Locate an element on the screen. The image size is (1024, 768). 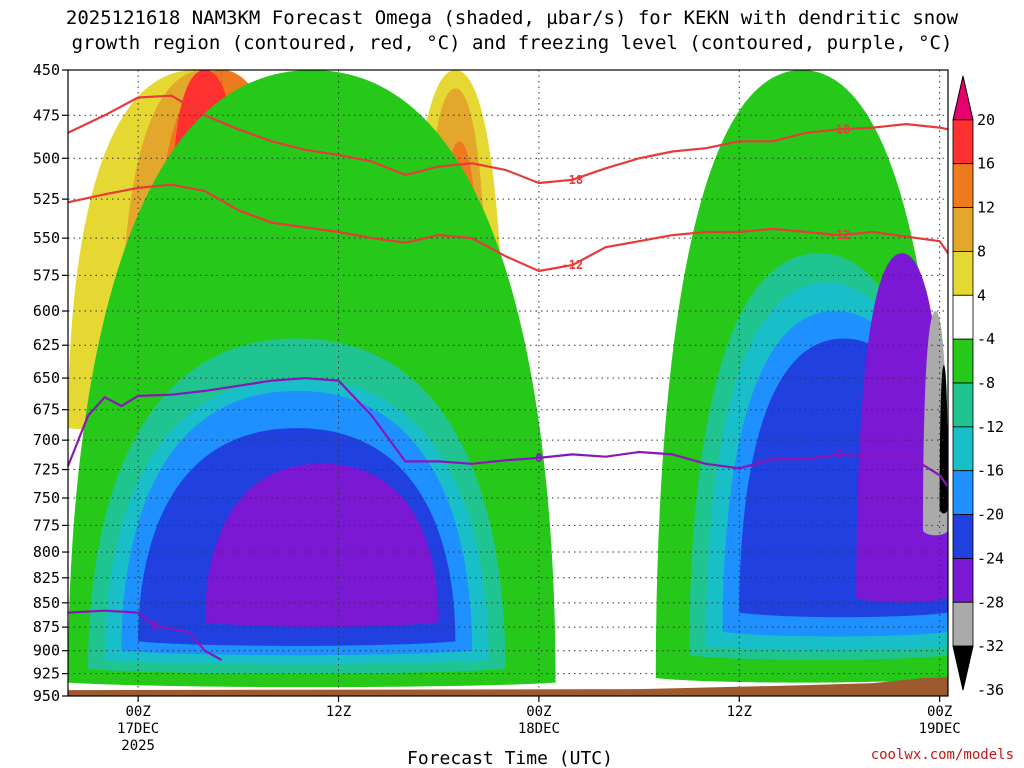
y-tick-label: 650 is located at coordinates (46, 378).